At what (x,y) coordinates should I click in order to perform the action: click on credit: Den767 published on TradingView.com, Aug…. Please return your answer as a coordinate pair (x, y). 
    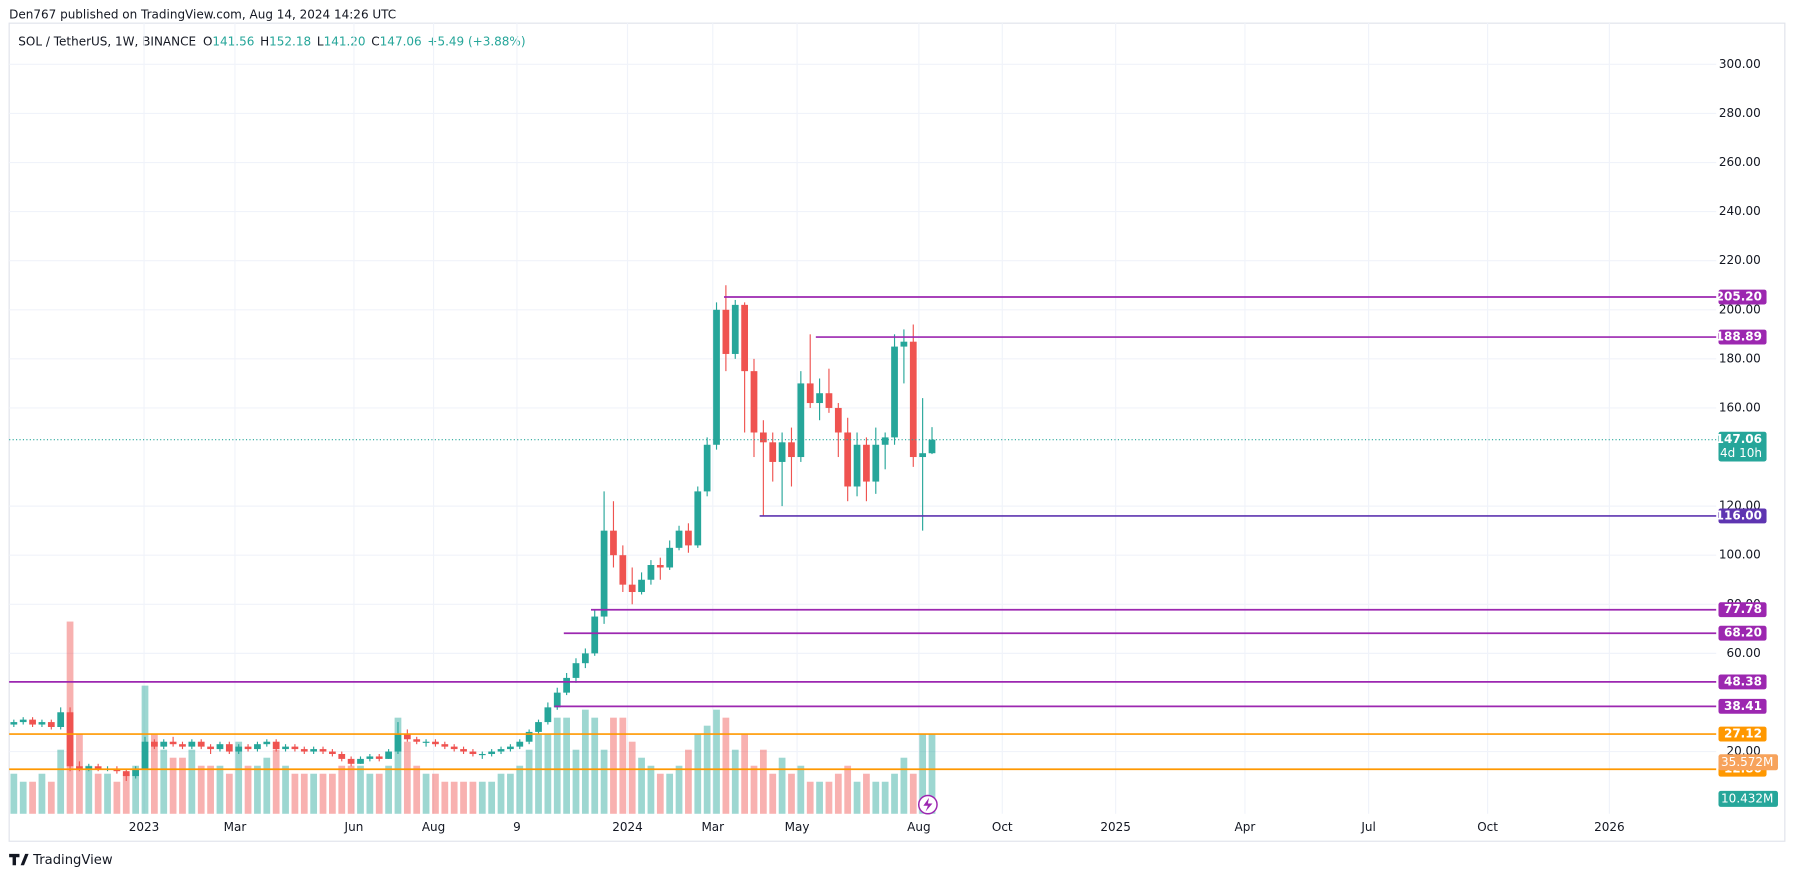
    Looking at the image, I should click on (202, 15).